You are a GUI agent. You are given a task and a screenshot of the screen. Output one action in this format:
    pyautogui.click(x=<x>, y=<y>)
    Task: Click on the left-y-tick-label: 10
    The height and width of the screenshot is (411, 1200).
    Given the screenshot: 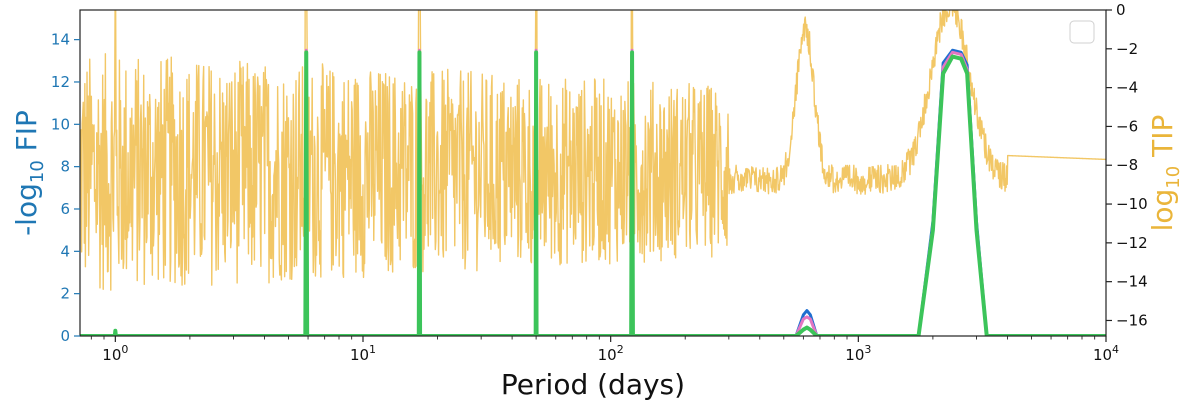 What is the action you would take?
    pyautogui.click(x=60, y=124)
    